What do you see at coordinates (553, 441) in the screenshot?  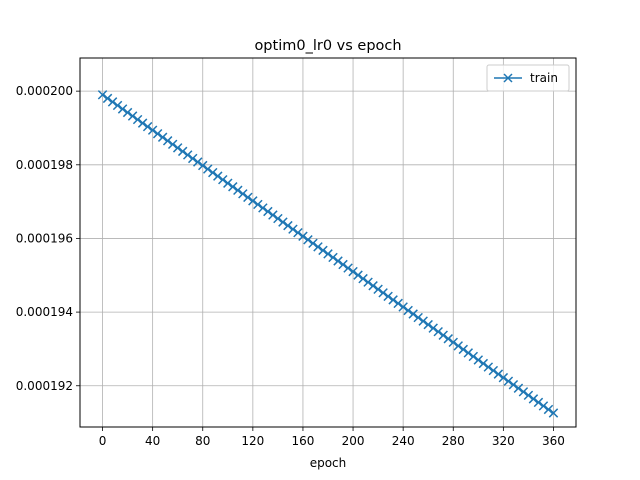 I see `x-tick-label: 360` at bounding box center [553, 441].